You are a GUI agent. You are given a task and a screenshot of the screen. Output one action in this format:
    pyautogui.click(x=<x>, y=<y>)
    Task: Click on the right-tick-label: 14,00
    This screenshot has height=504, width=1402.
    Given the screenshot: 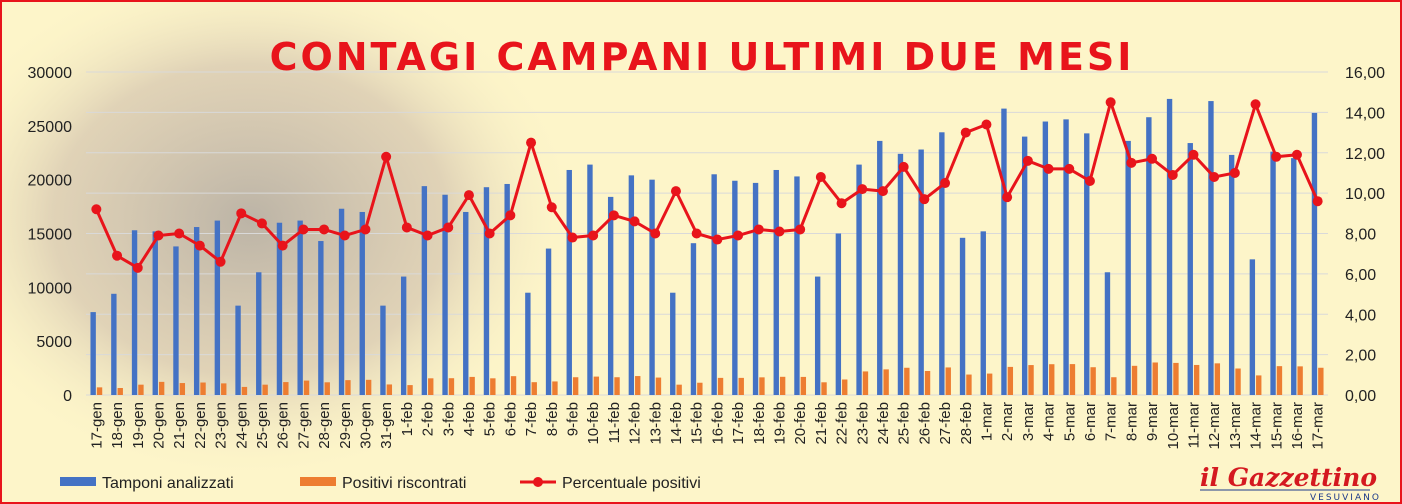 What is the action you would take?
    pyautogui.click(x=1365, y=113)
    